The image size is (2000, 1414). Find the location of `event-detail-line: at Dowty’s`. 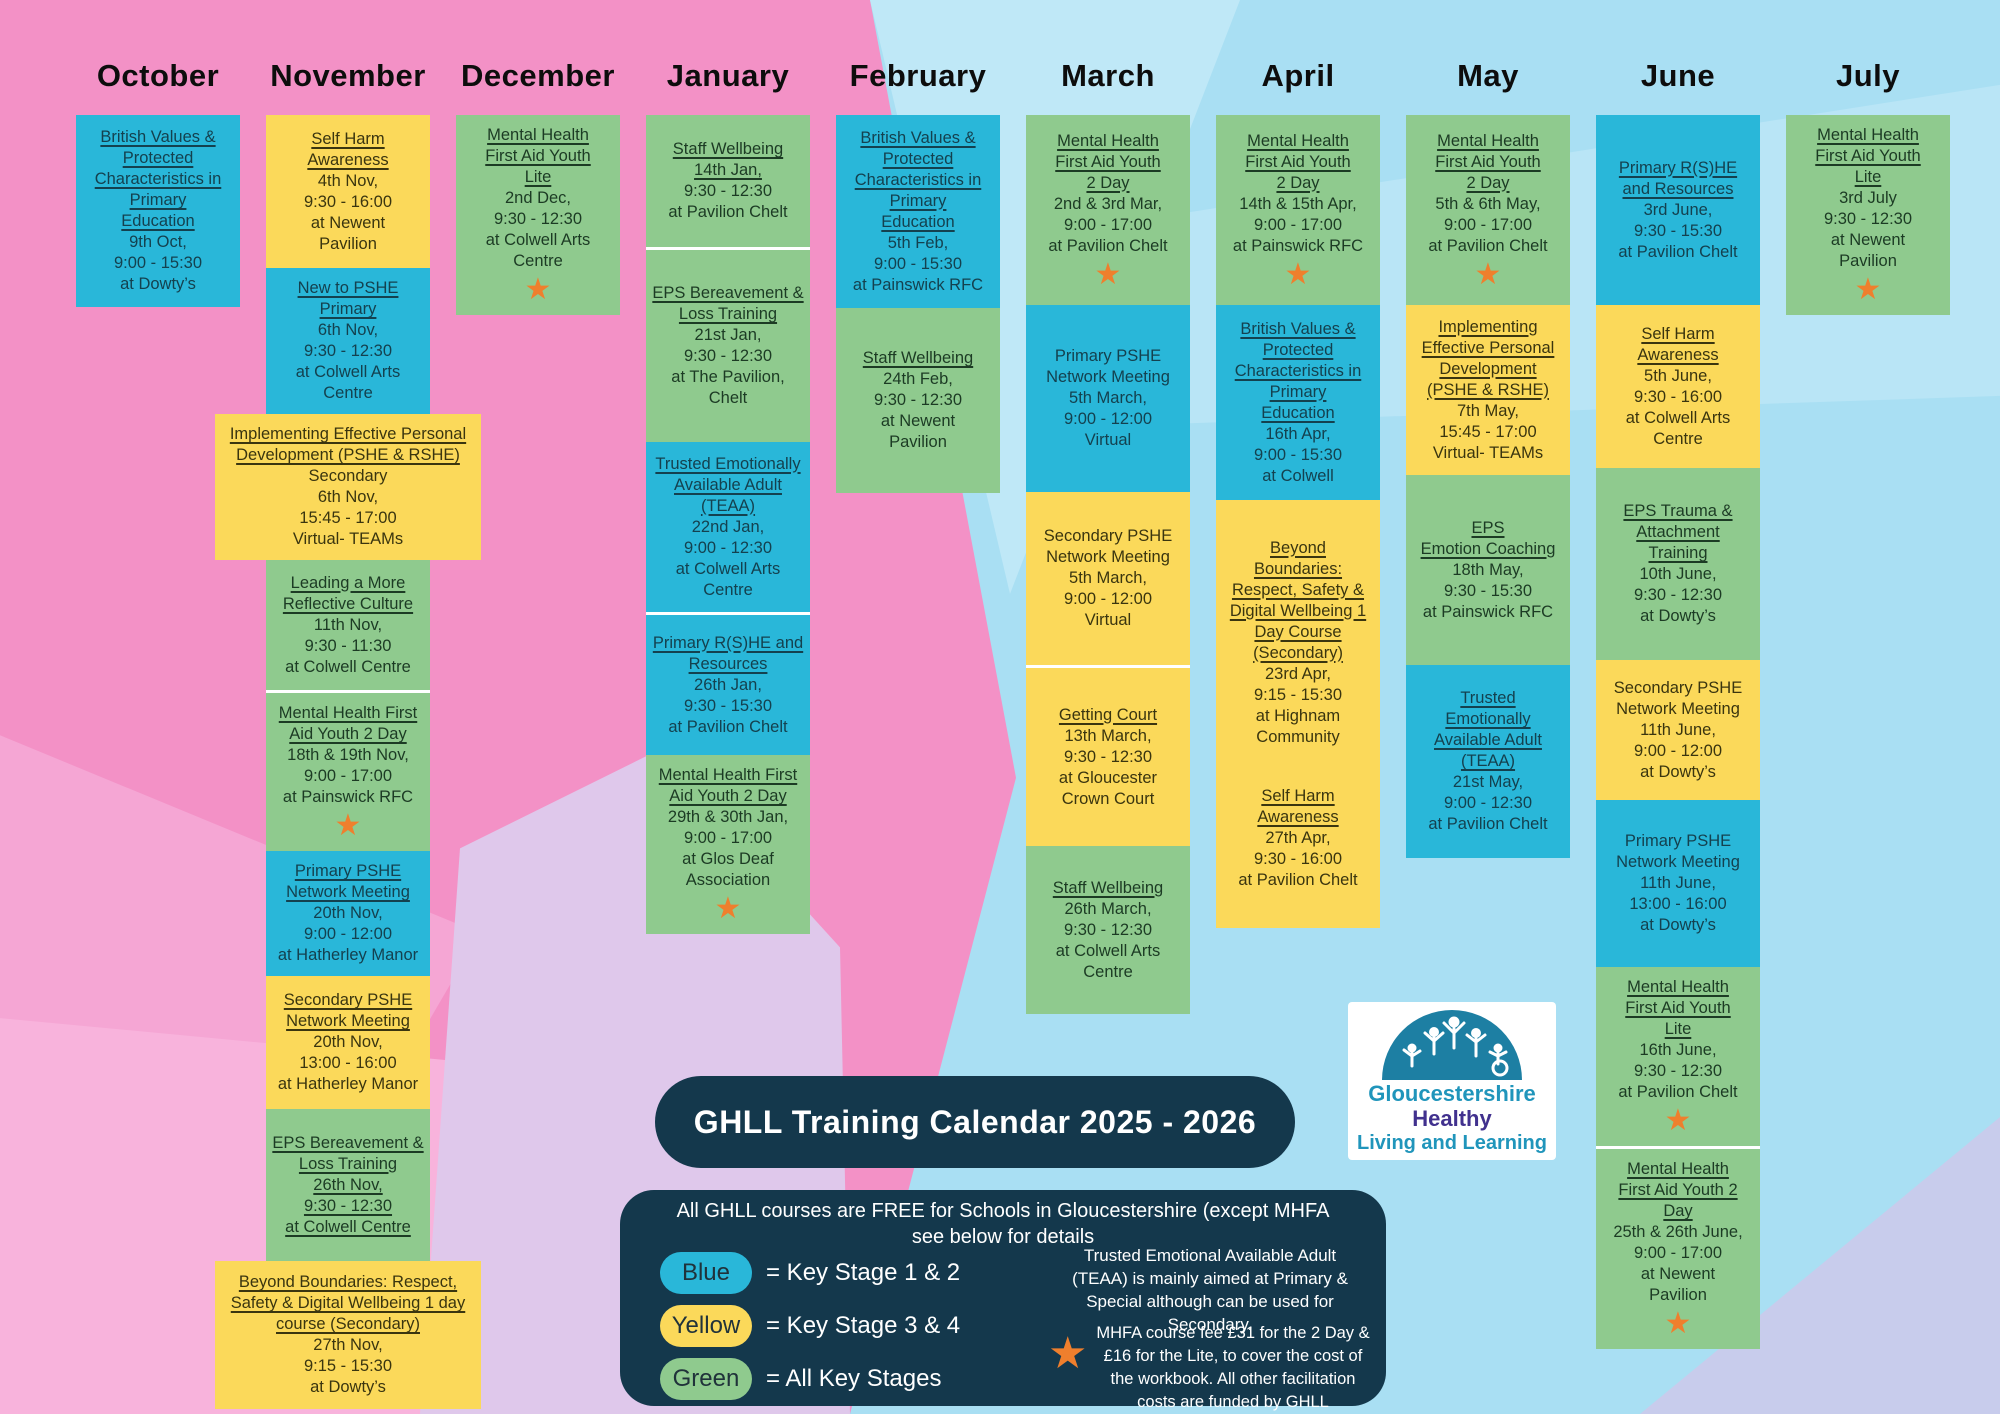

event-detail-line: at Dowty’s is located at coordinates (1678, 771).